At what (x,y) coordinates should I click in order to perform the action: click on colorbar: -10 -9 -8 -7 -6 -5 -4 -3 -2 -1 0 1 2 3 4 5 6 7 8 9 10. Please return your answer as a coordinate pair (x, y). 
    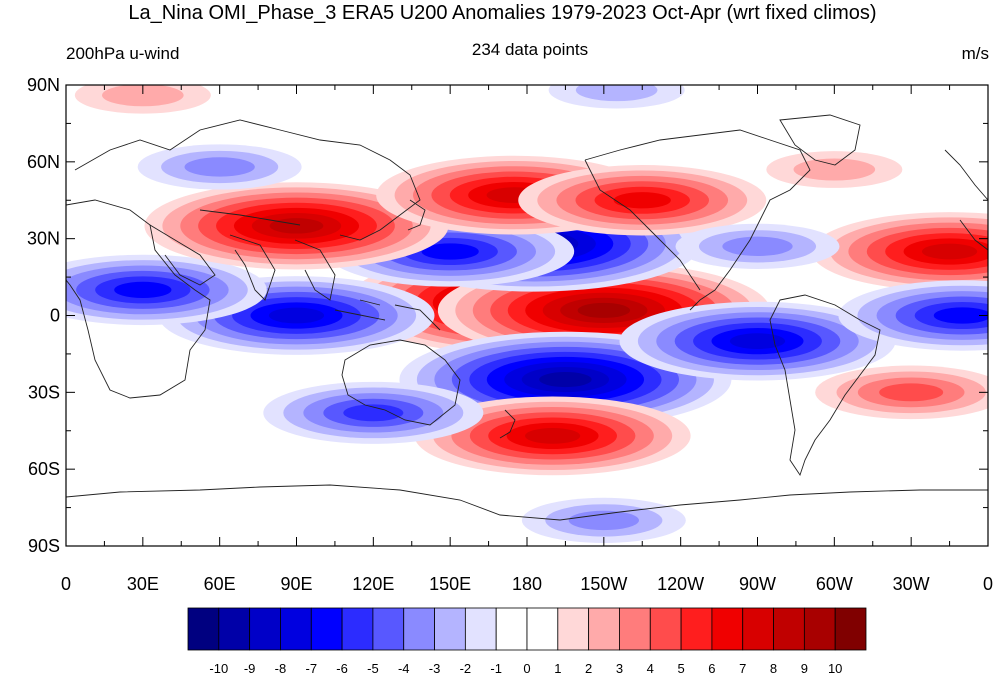
    Looking at the image, I should click on (527, 641).